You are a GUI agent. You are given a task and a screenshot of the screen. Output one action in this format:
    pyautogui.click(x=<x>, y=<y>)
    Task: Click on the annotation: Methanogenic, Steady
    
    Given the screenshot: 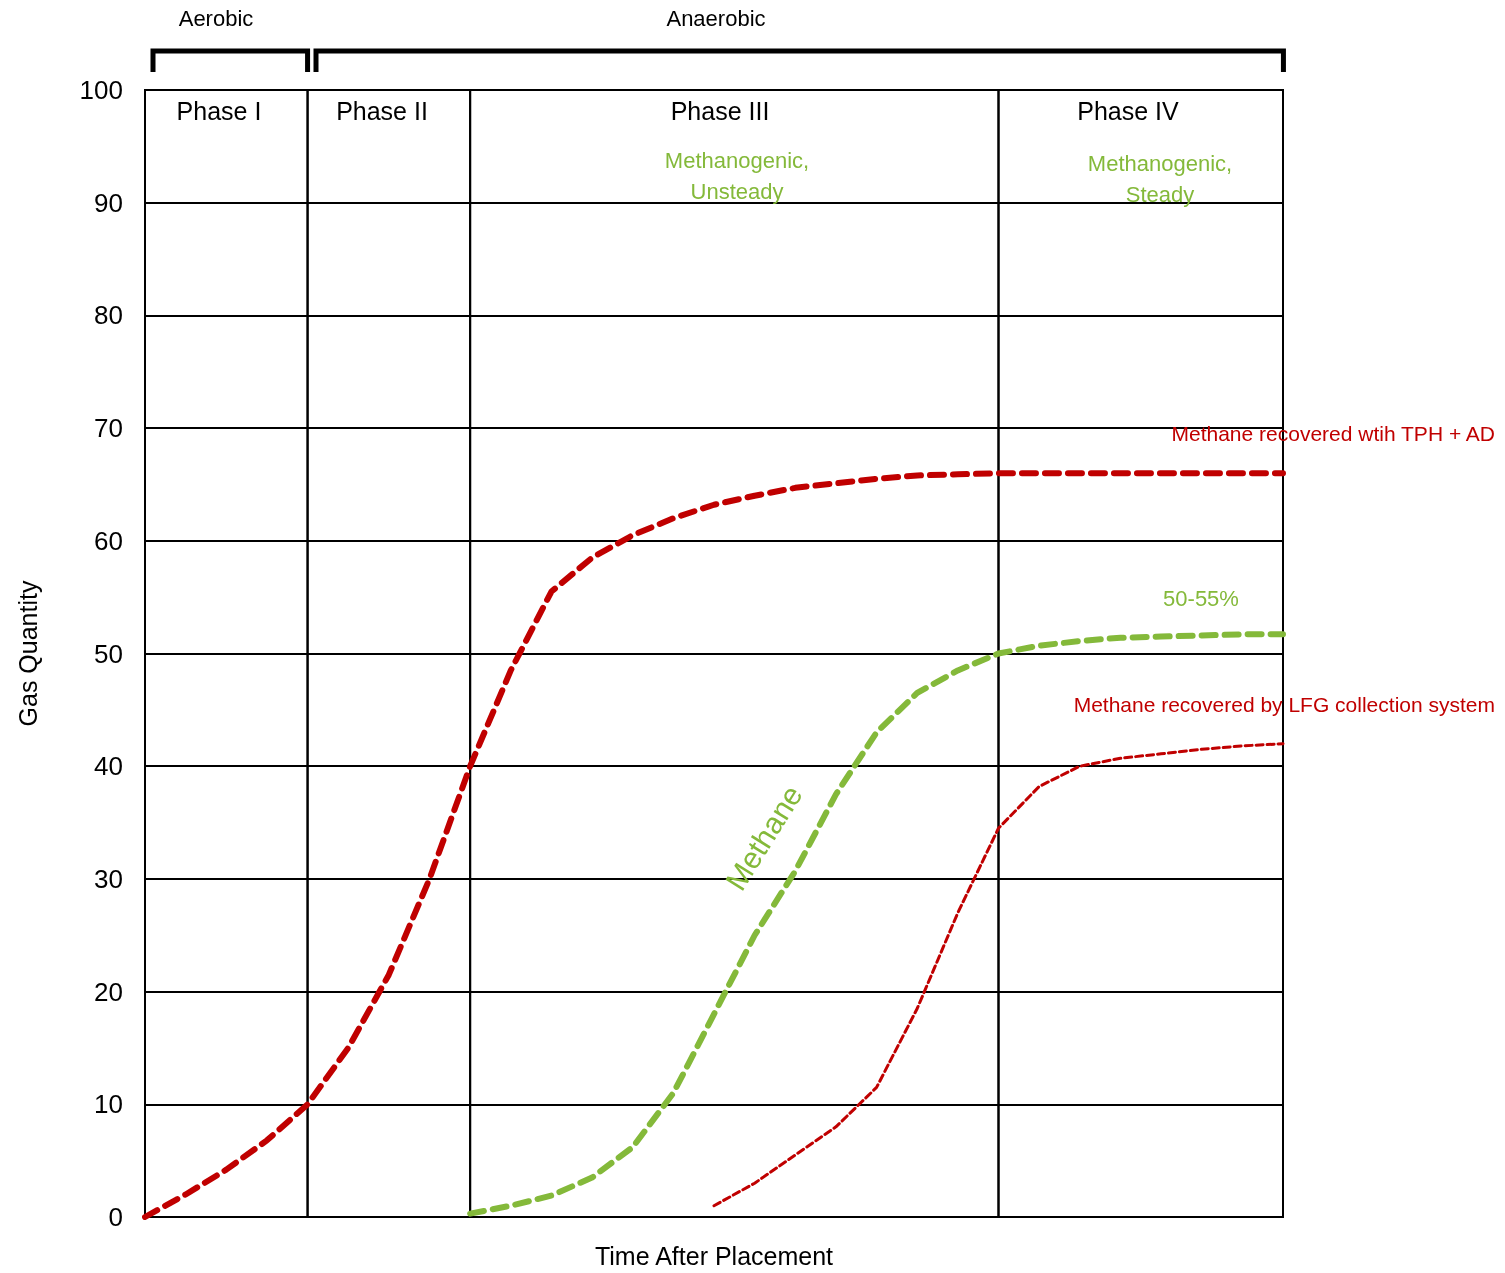 What is the action you would take?
    pyautogui.click(x=1160, y=179)
    